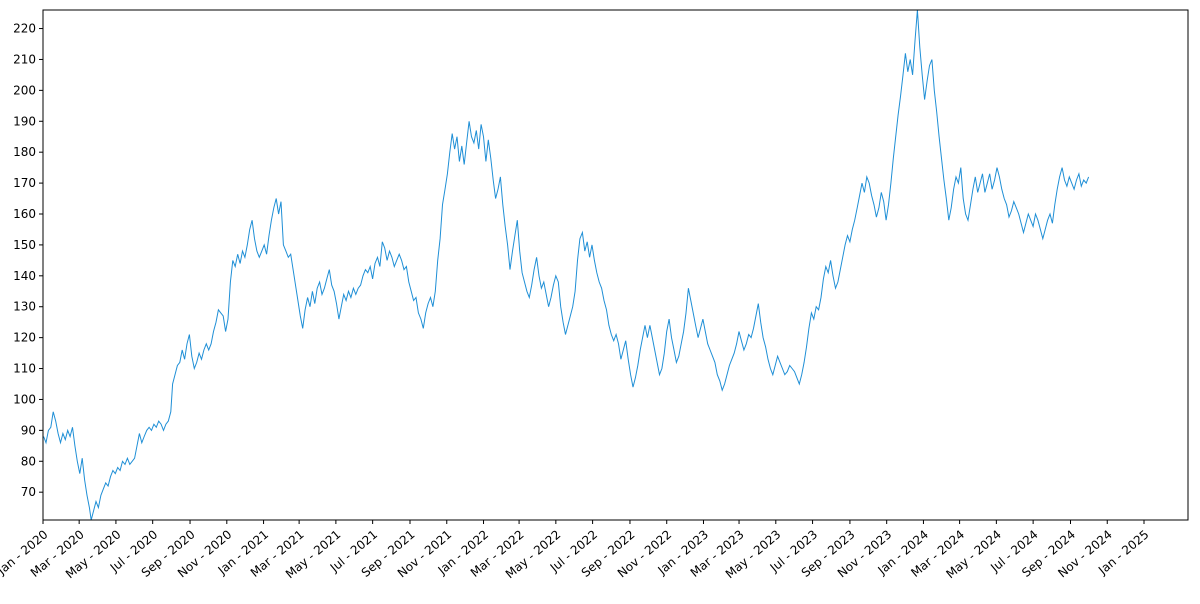  Describe the element at coordinates (28, 492) in the screenshot. I see `y-tick-label: 70` at that location.